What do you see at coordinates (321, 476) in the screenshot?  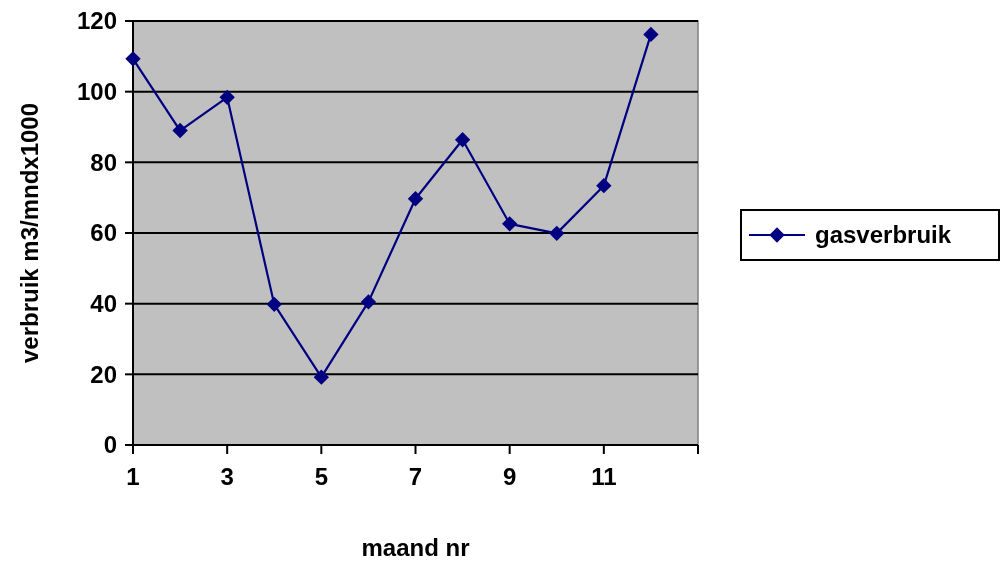 I see `x-tick-label: 5` at bounding box center [321, 476].